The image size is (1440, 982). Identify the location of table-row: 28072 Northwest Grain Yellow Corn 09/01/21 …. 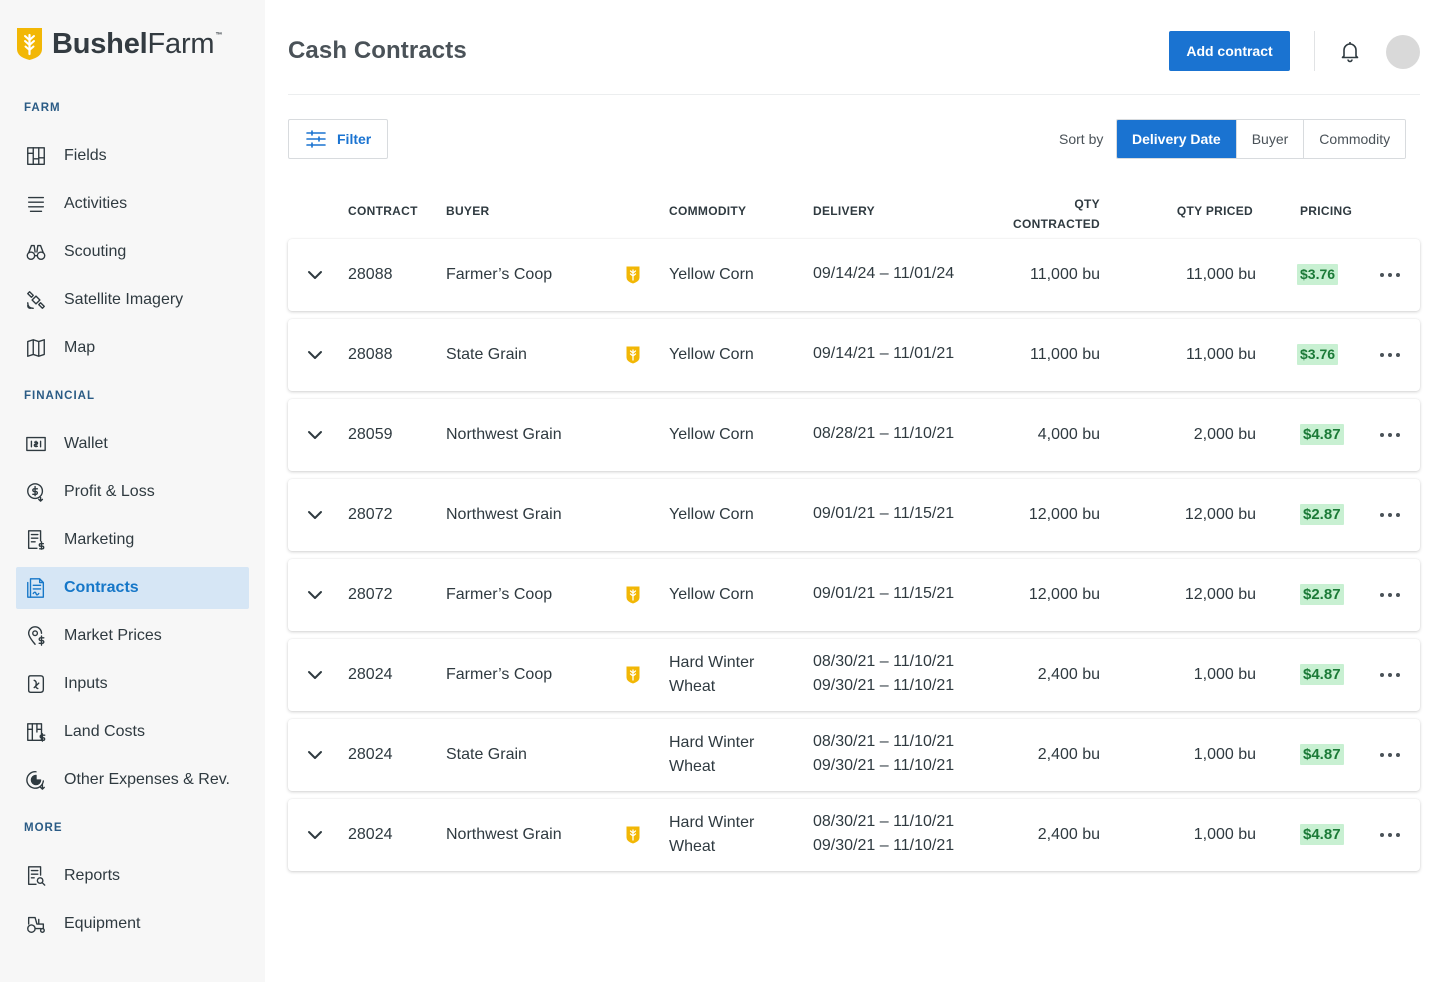
(854, 515).